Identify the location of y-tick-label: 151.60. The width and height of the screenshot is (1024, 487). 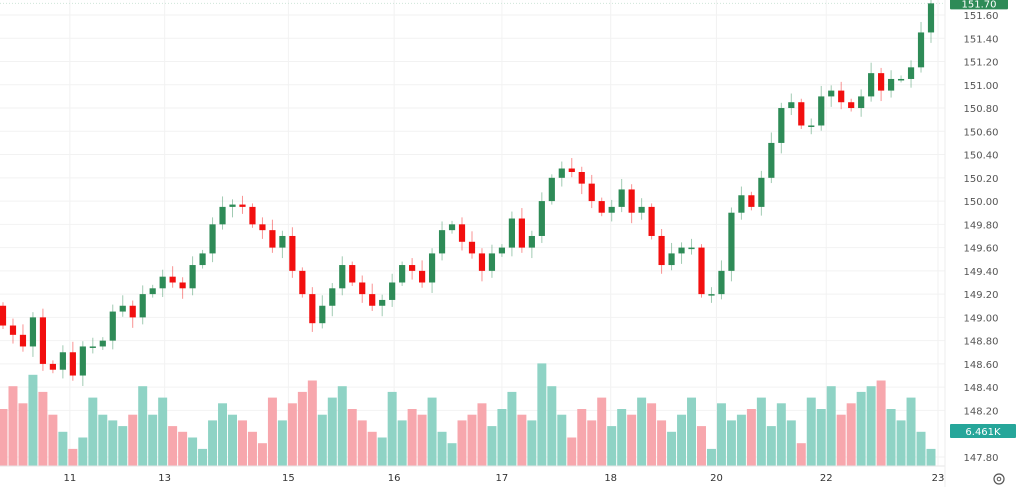
(981, 16).